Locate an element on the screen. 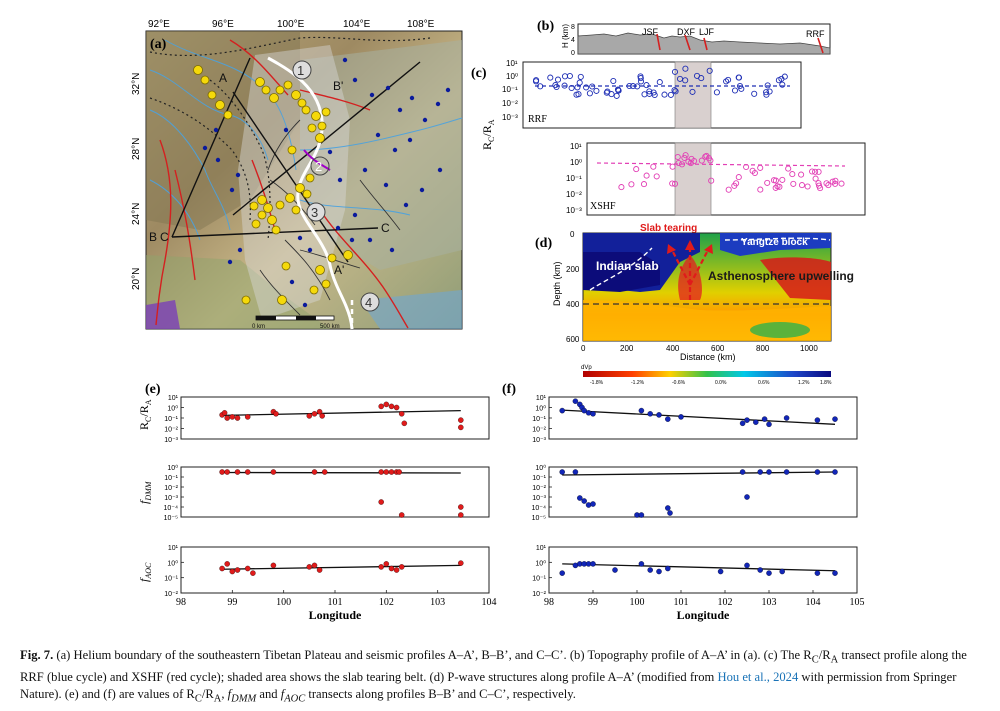  colorbar-tick: -0.6% is located at coordinates (679, 383).